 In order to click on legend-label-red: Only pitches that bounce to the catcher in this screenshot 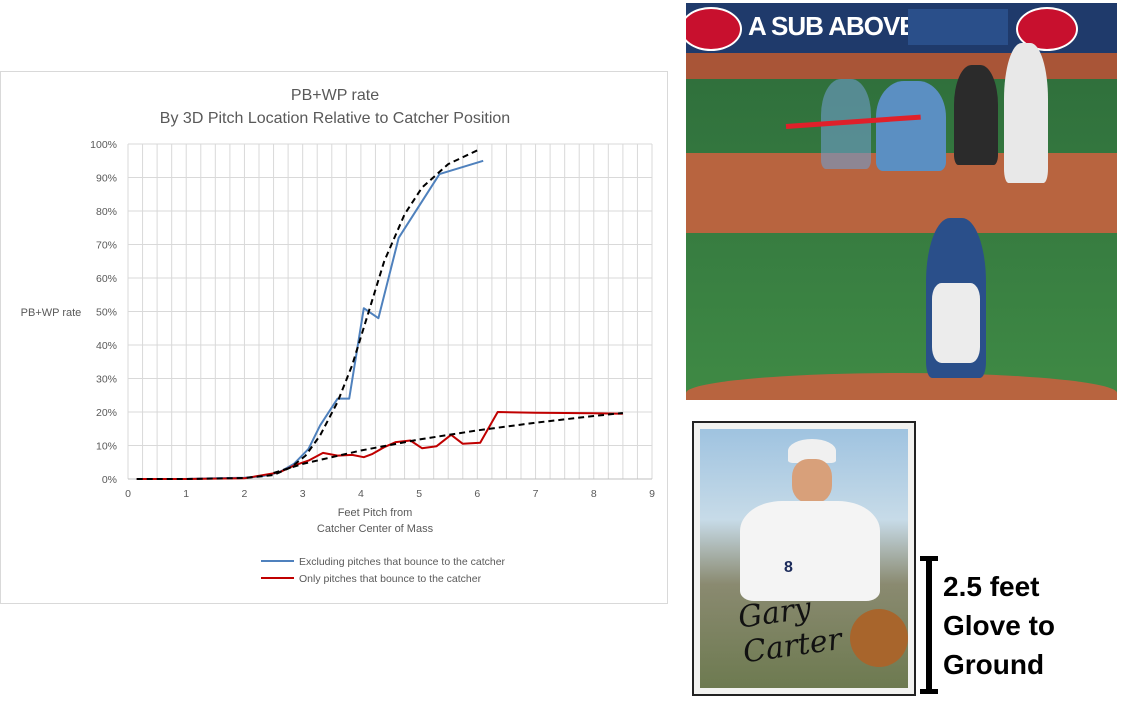, I will do `click(390, 579)`.